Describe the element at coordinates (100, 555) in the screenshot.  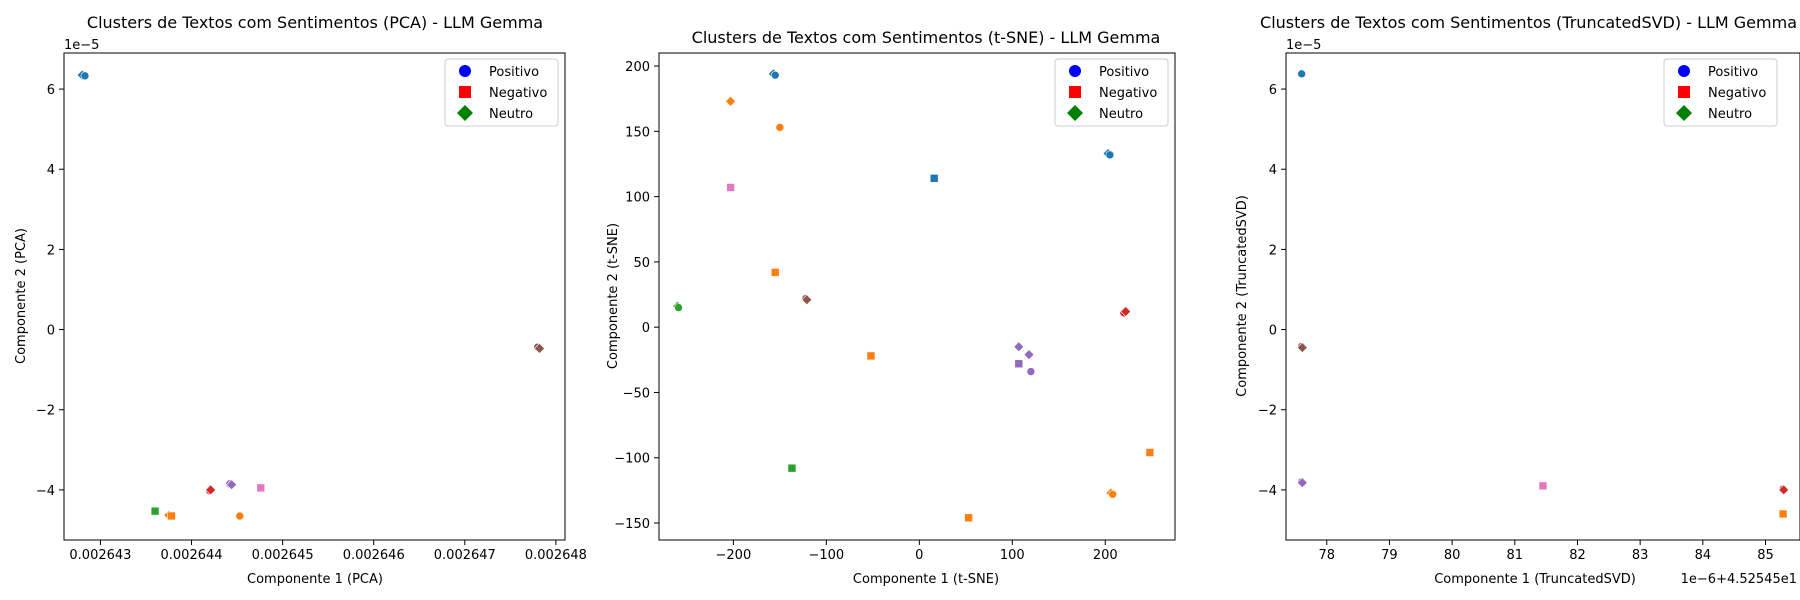
I see `x-tick-label: 0.002643` at that location.